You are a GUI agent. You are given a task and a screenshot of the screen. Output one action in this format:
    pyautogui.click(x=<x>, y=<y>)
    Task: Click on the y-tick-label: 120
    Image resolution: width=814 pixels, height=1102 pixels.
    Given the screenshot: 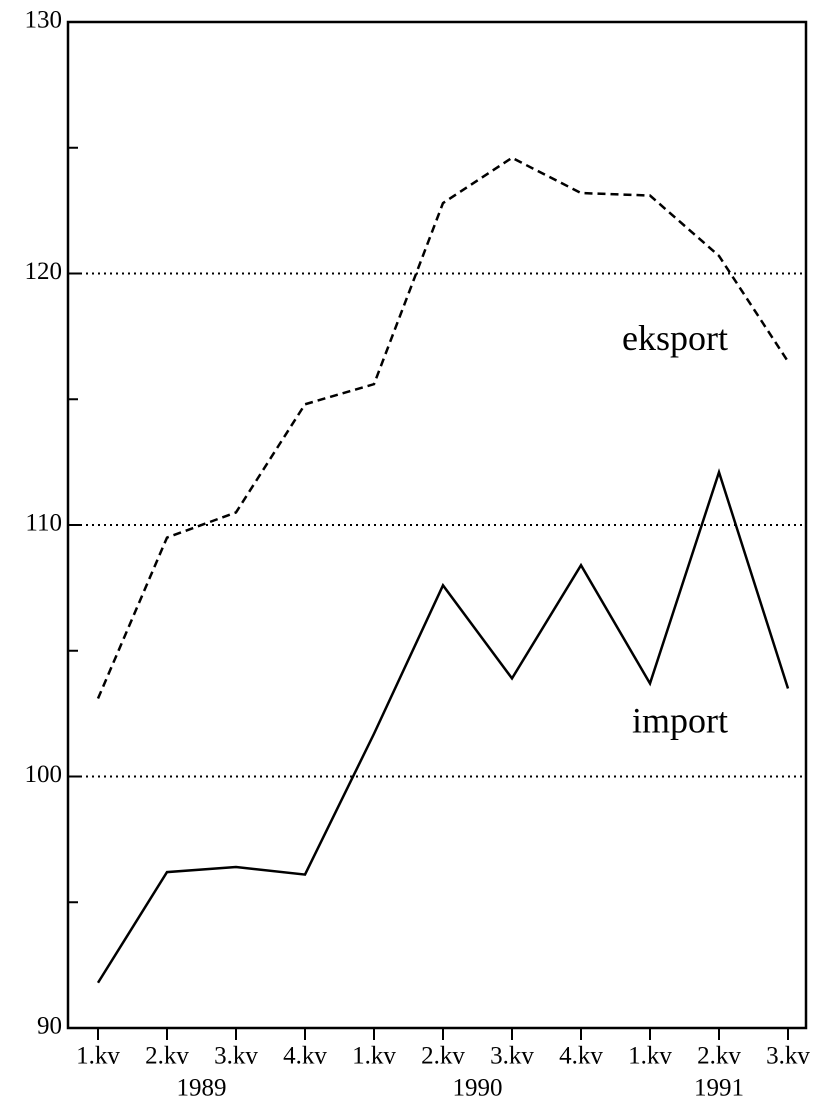 What is the action you would take?
    pyautogui.click(x=44, y=271)
    